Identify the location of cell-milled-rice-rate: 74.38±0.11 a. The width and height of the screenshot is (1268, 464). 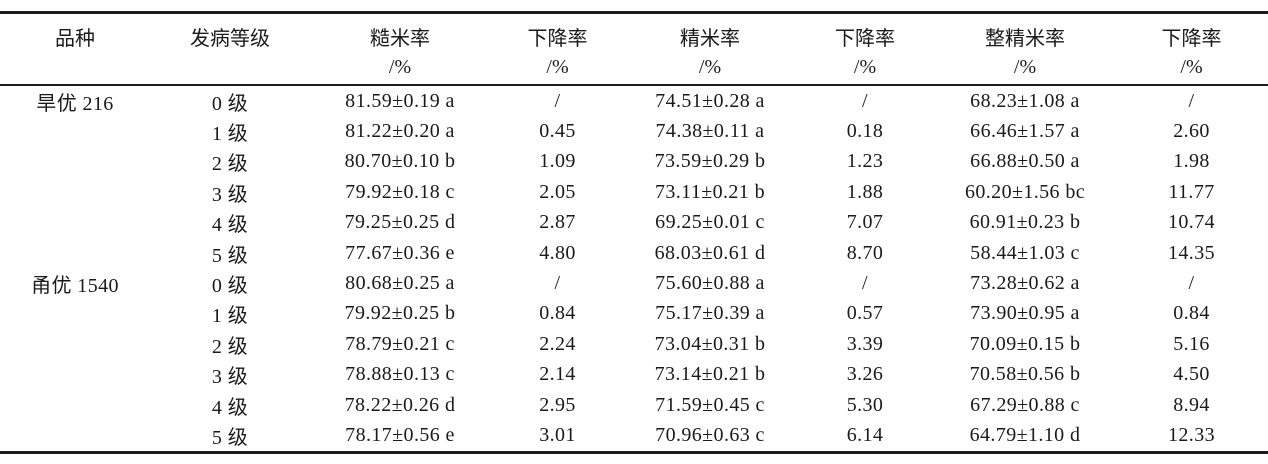
(710, 131).